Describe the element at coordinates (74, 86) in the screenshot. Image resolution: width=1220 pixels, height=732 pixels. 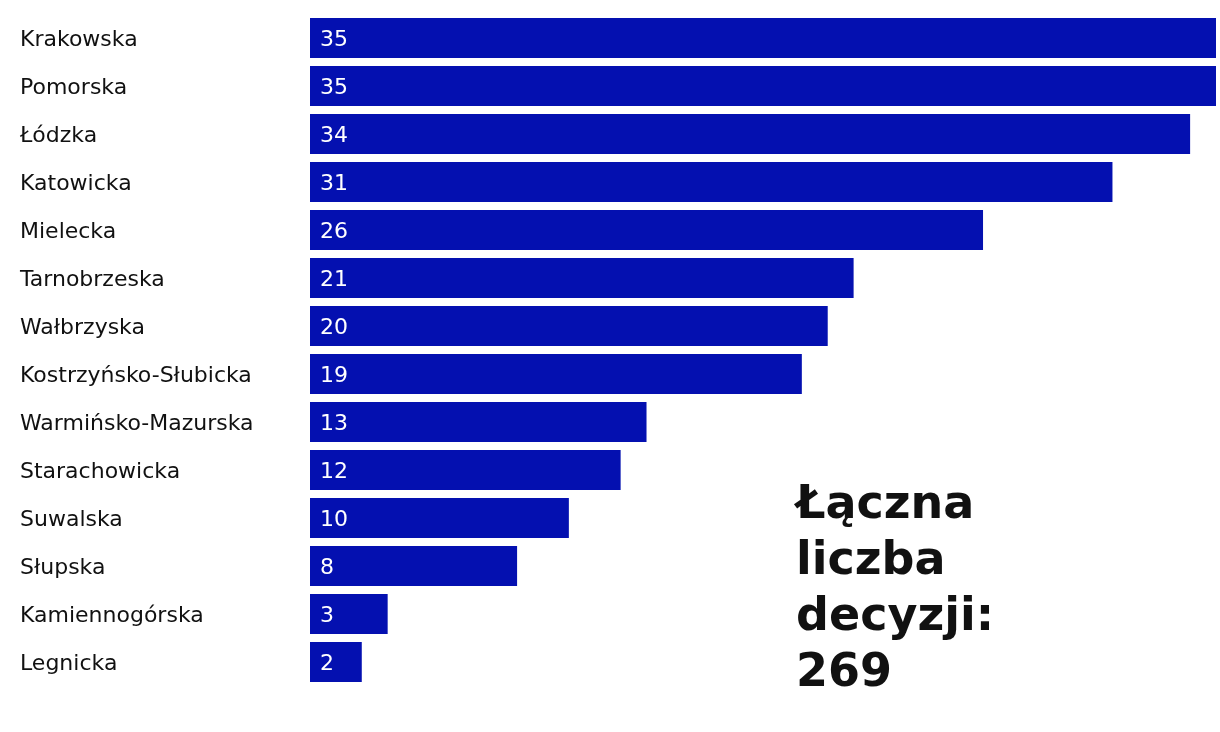
I see `y-tick-label: Pomorska` at that location.